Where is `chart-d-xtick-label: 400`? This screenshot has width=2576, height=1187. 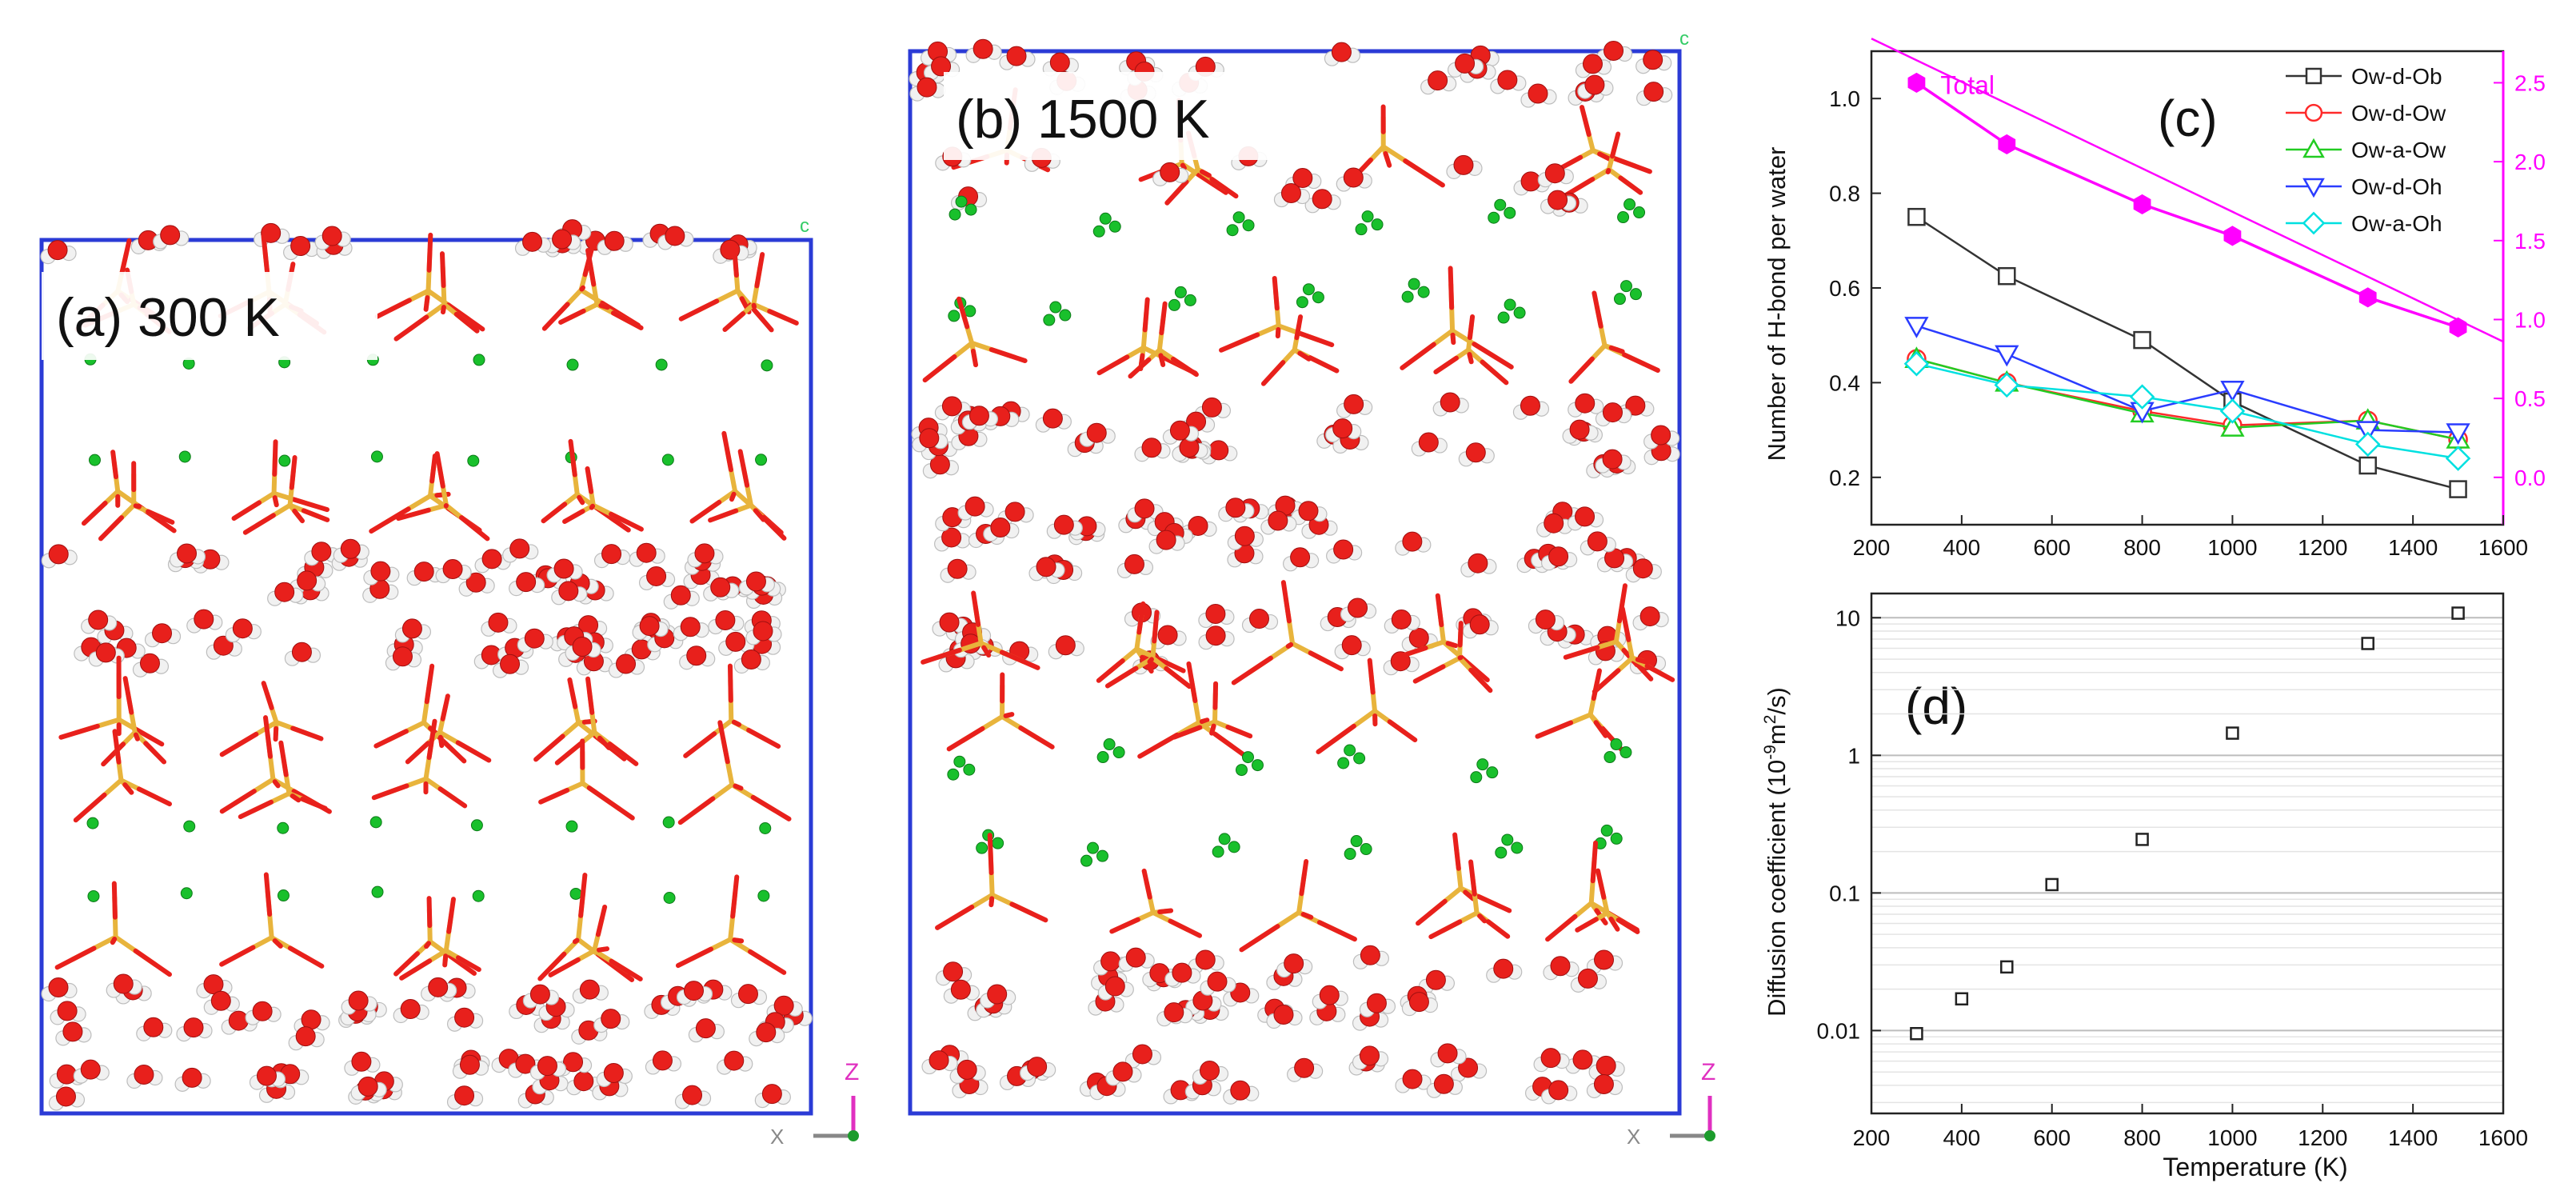 chart-d-xtick-label: 400 is located at coordinates (1961, 1137).